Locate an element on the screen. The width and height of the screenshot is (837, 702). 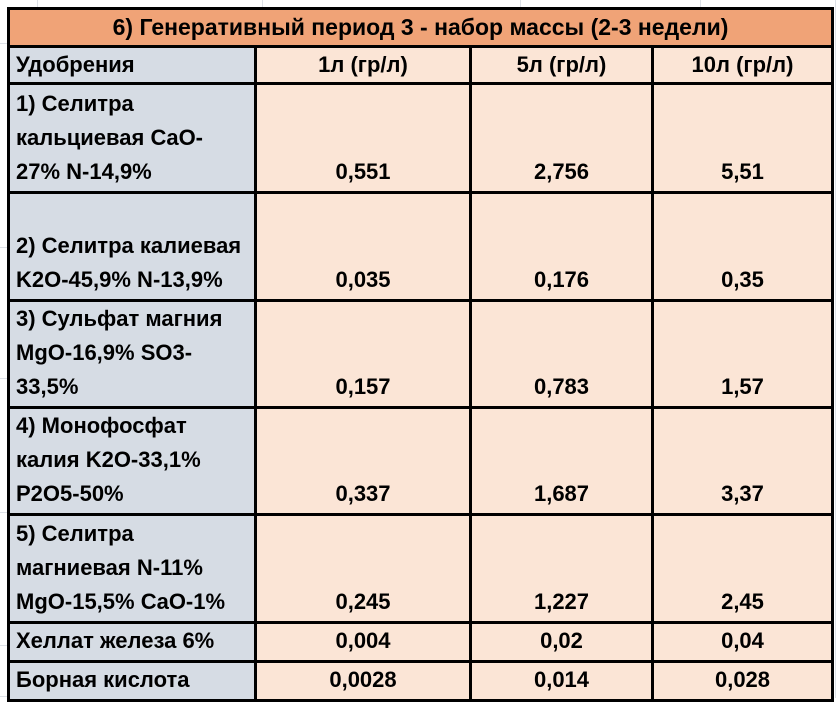
table-row: Хеллат железа 6% 0,004 0,02 0,04 is located at coordinates (420, 642).